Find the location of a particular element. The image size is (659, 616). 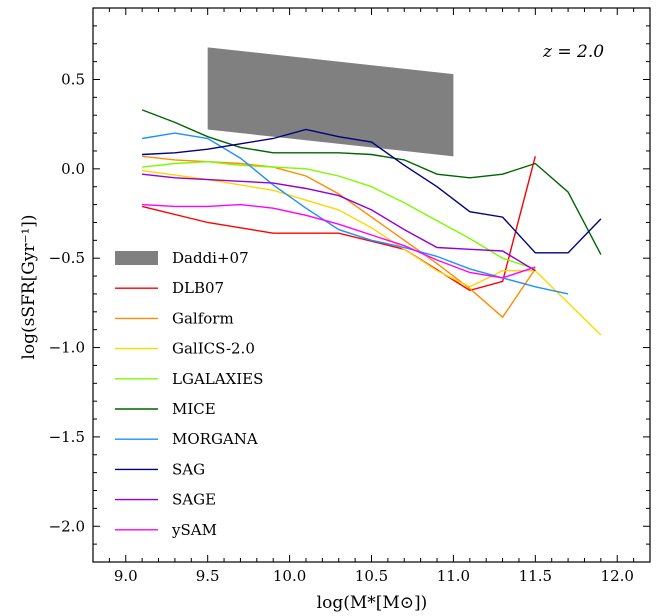

series-line-ysam is located at coordinates (339, 241).